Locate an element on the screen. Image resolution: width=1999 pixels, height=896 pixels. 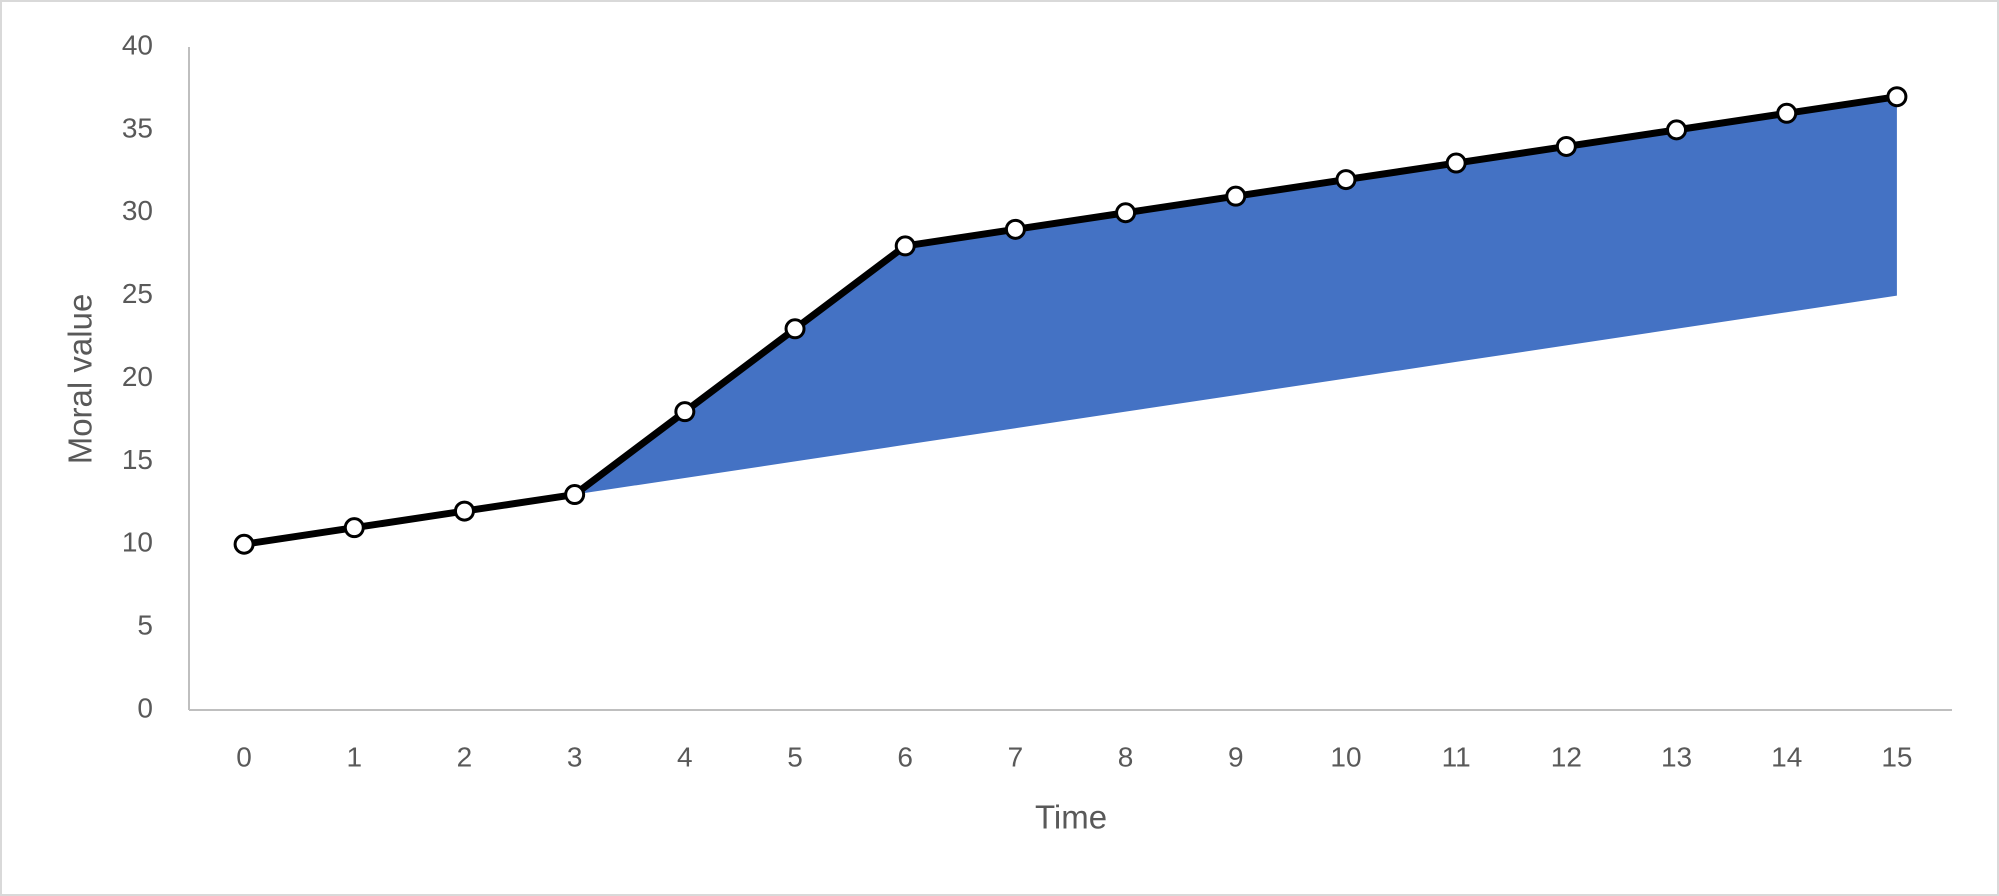
y-tick-label: 10 is located at coordinates (137, 542).